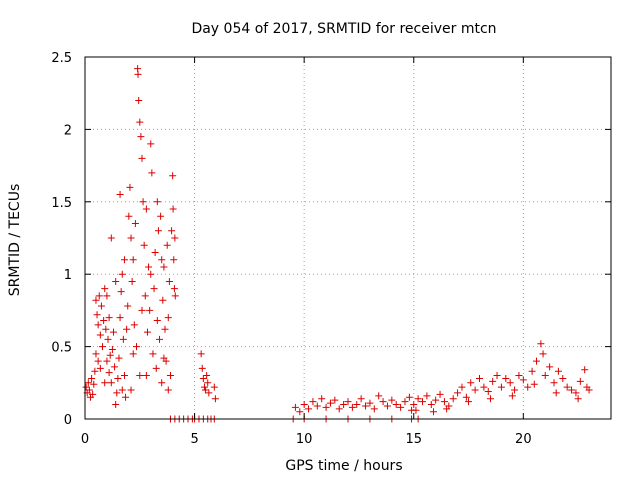 The height and width of the screenshot is (480, 640). Describe the element at coordinates (15, 240) in the screenshot. I see `y-axis-title: SRMTID / TECUs` at that location.